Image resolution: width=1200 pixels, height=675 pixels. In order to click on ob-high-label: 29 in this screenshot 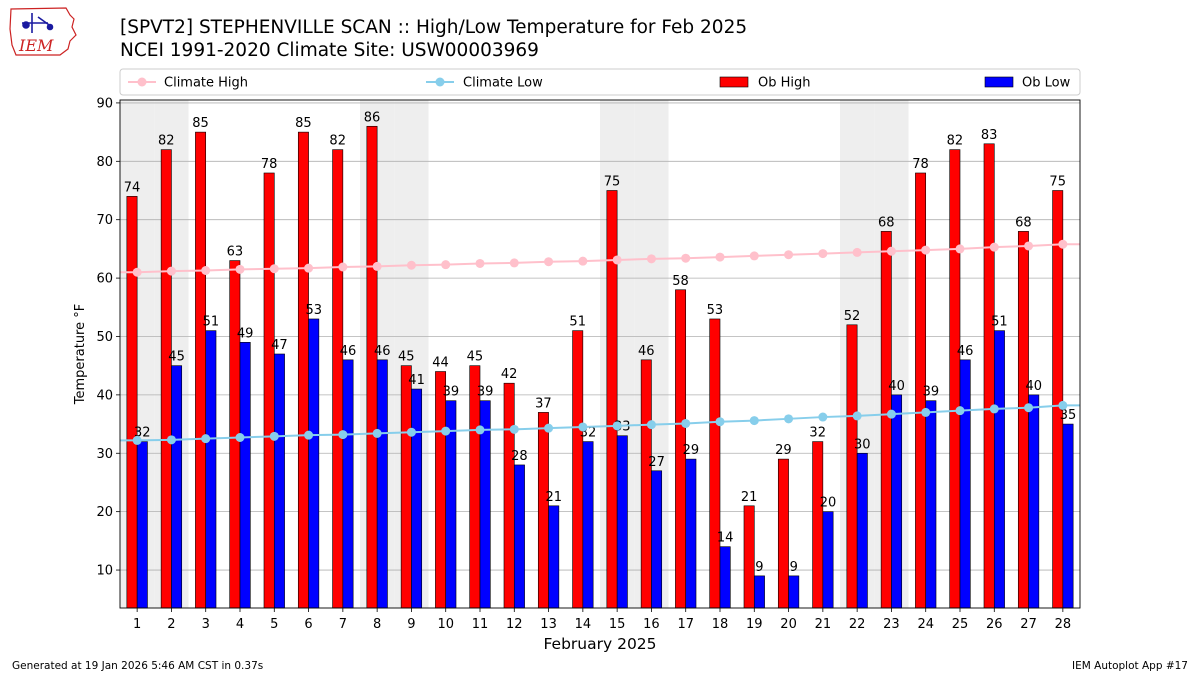, I will do `click(783, 450)`.